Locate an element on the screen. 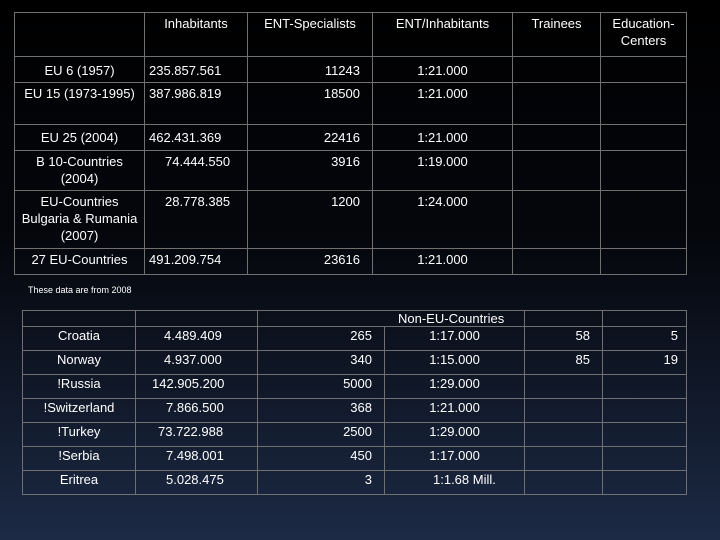  row-centers: 19 is located at coordinates (645, 362).